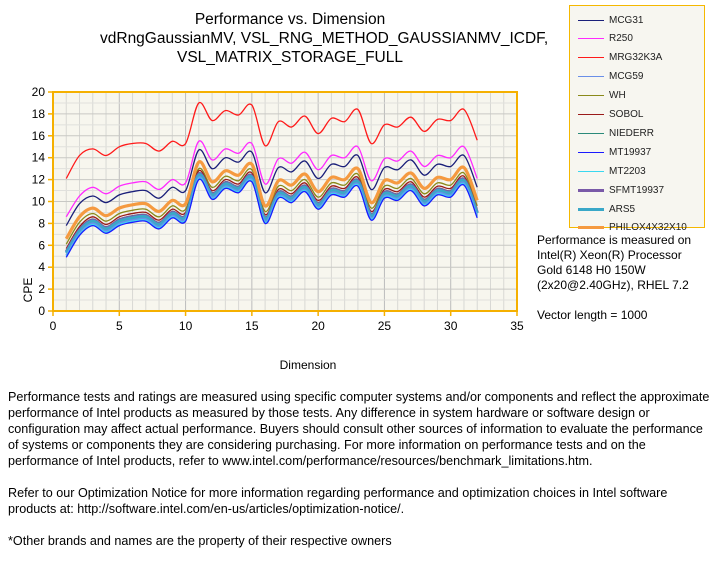 The height and width of the screenshot is (570, 715). Describe the element at coordinates (186, 326) in the screenshot. I see `x-tick-label: 10` at that location.